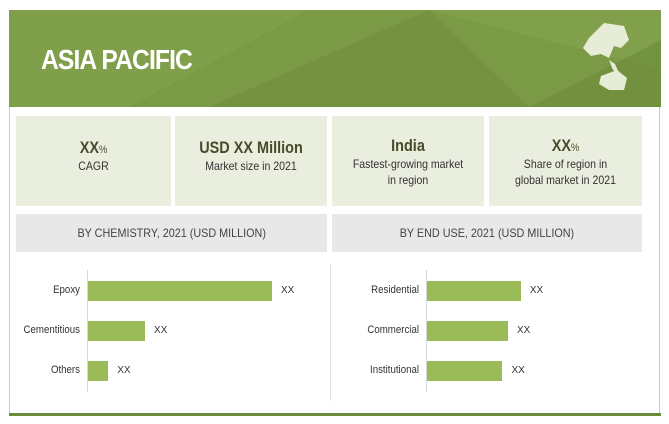  Describe the element at coordinates (51, 330) in the screenshot. I see `category-label: Cementitious` at that location.